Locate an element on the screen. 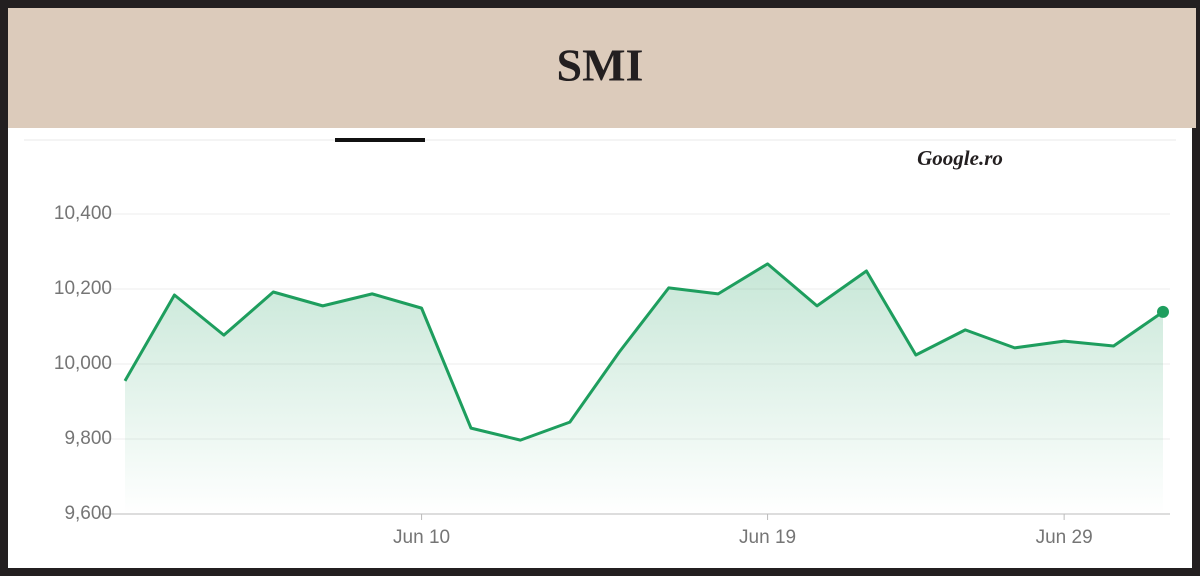  y-tick-label: 10,400 is located at coordinates (83, 213).